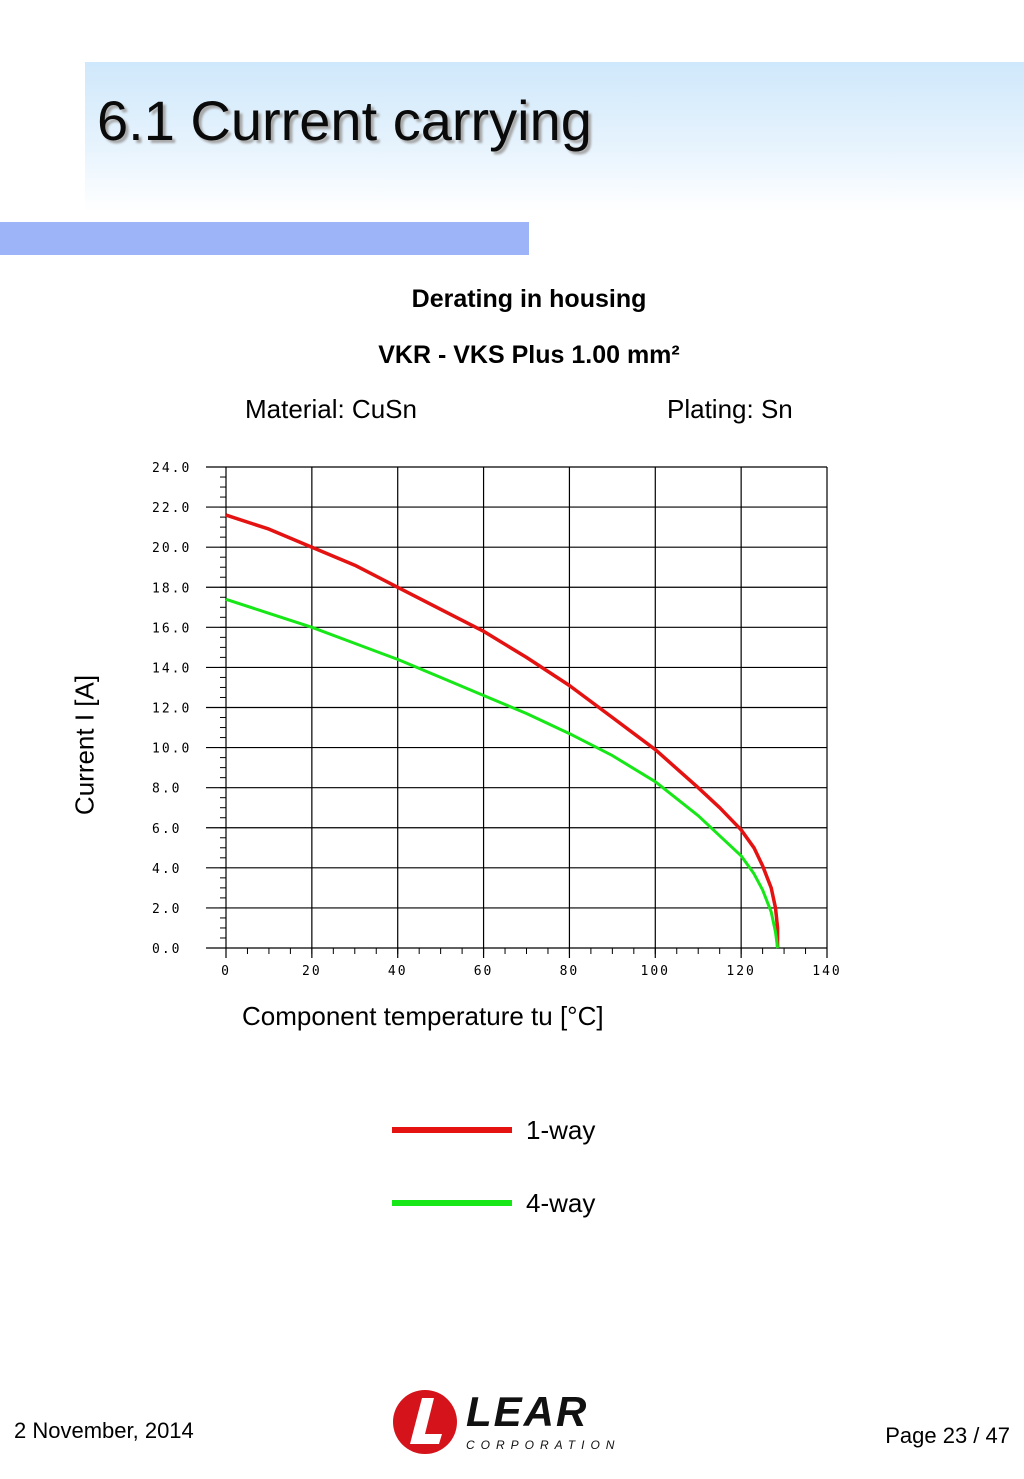 The height and width of the screenshot is (1479, 1024). I want to click on legend-swatch-1-way, so click(452, 1130).